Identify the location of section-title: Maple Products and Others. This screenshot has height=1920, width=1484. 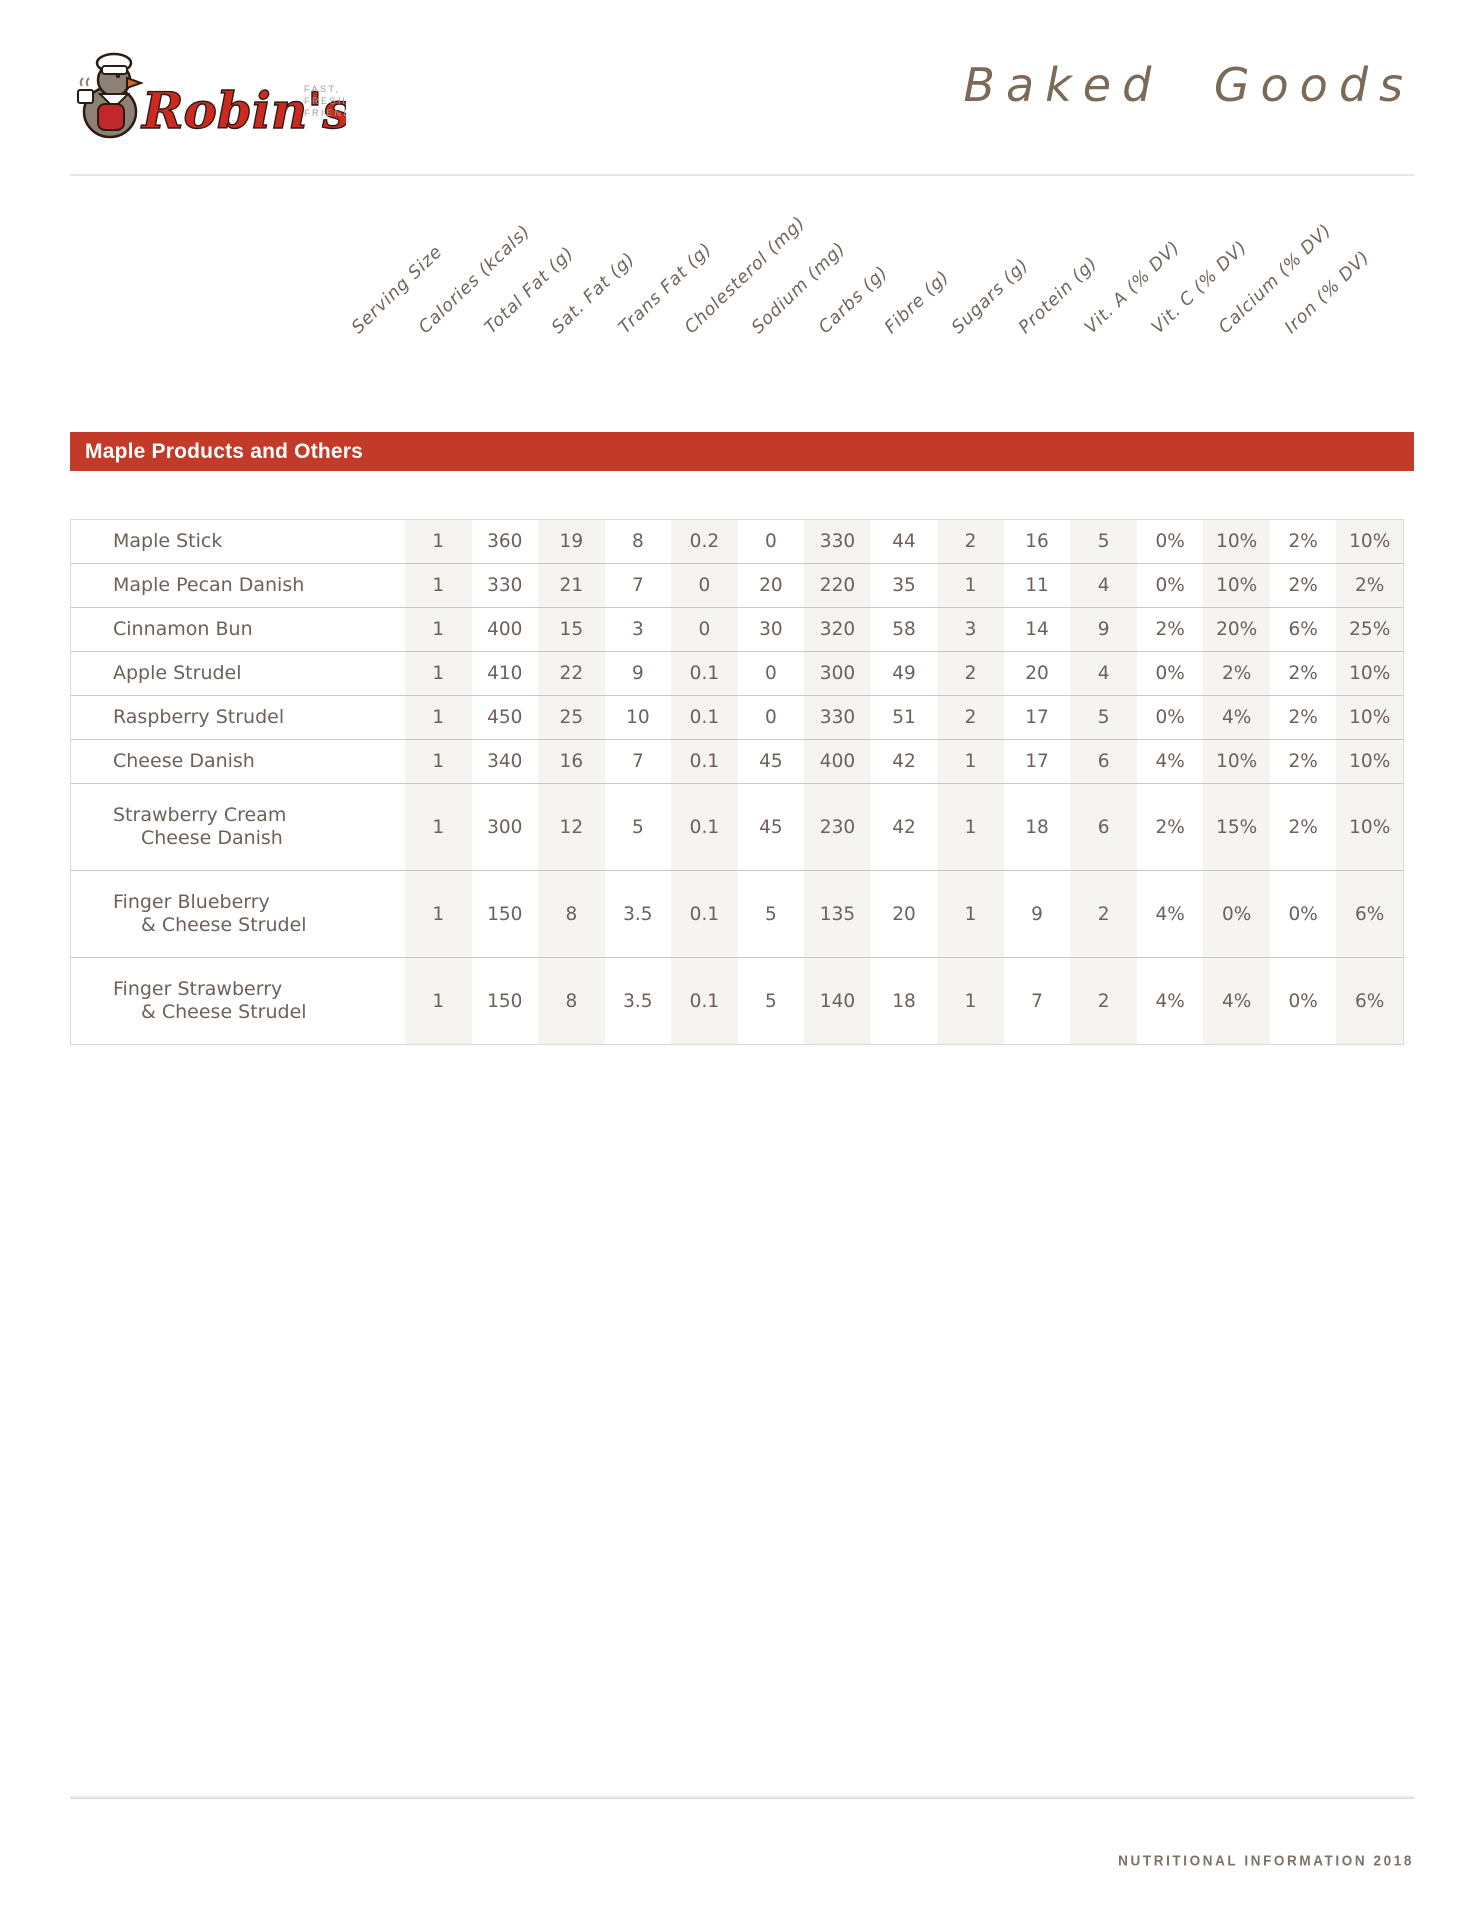
(224, 451).